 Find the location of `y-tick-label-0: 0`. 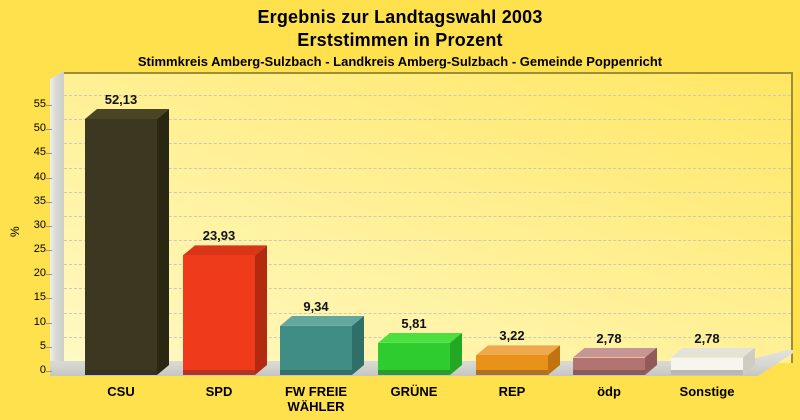

y-tick-label-0: 0 is located at coordinates (42, 370).